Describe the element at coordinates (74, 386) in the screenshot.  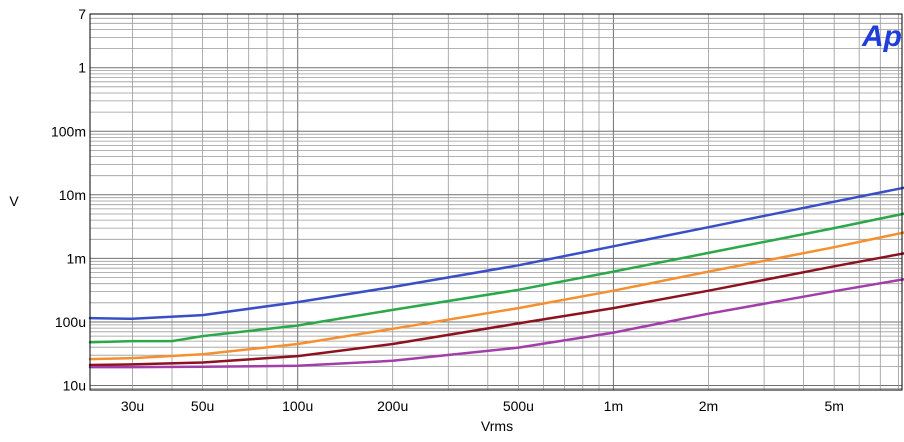
I see `y-tick-label: 10u` at that location.